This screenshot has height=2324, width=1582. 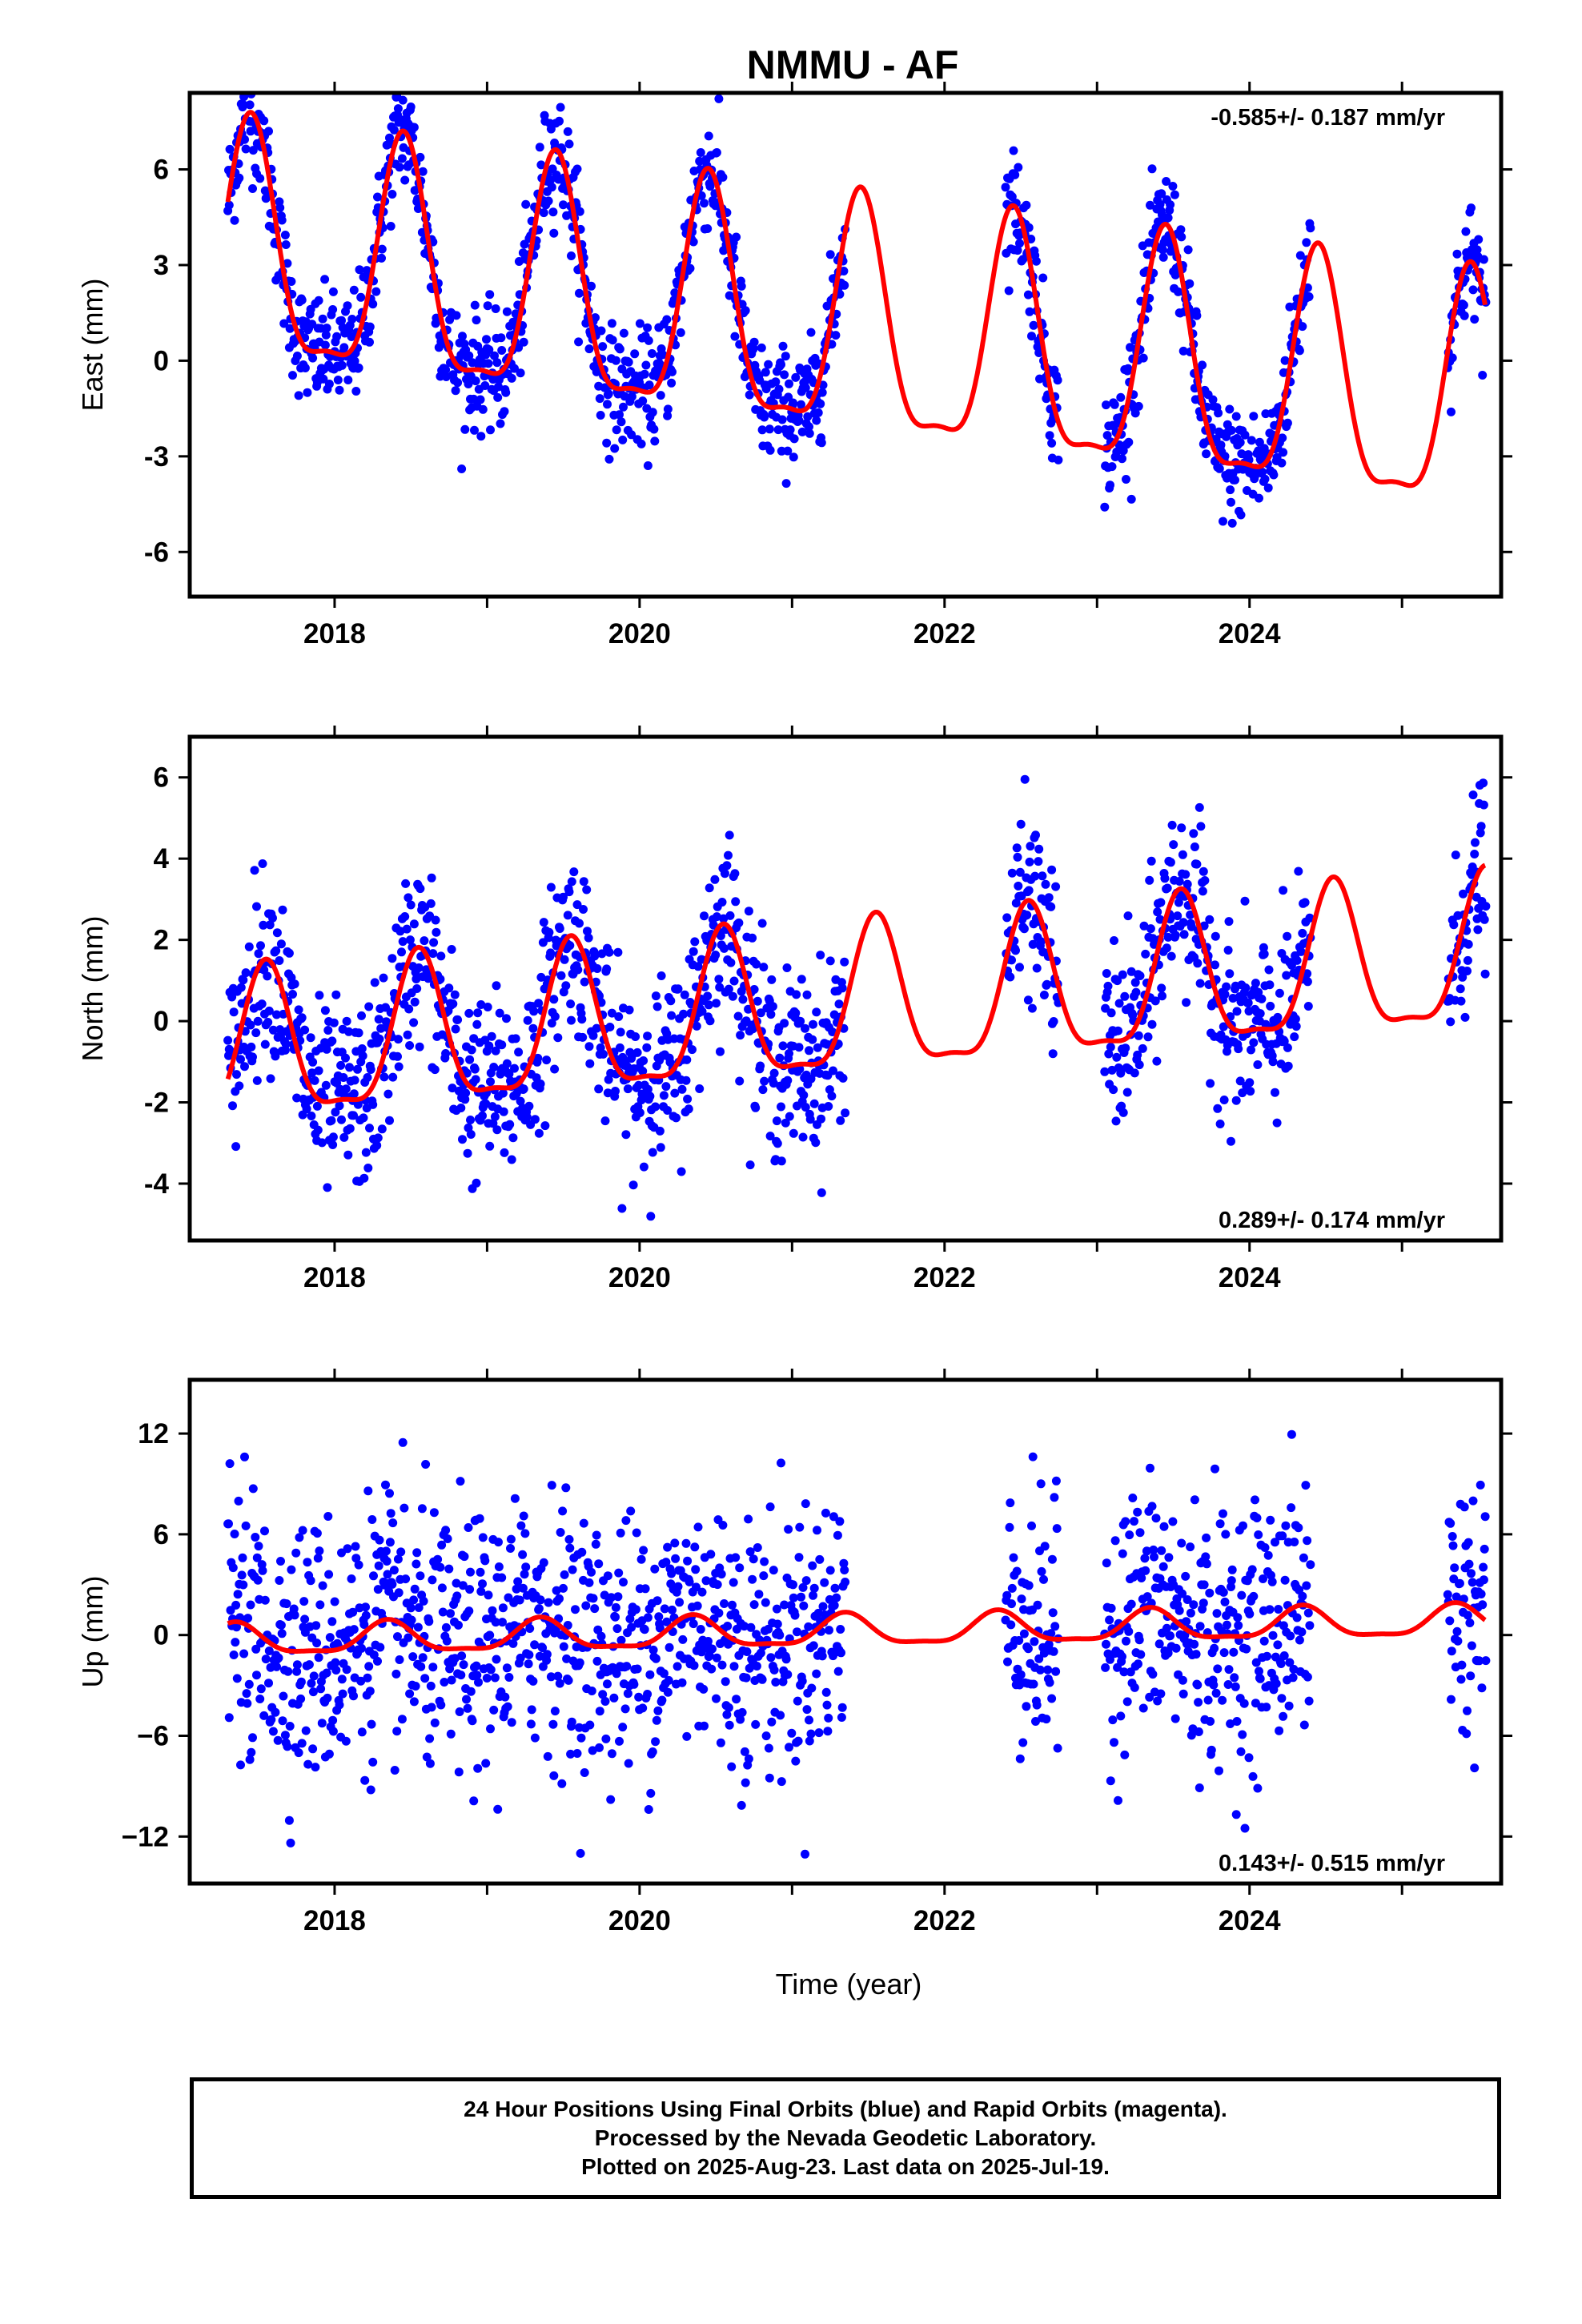 I want to click on up-y-axis-label: Up (mm), so click(x=92, y=1632).